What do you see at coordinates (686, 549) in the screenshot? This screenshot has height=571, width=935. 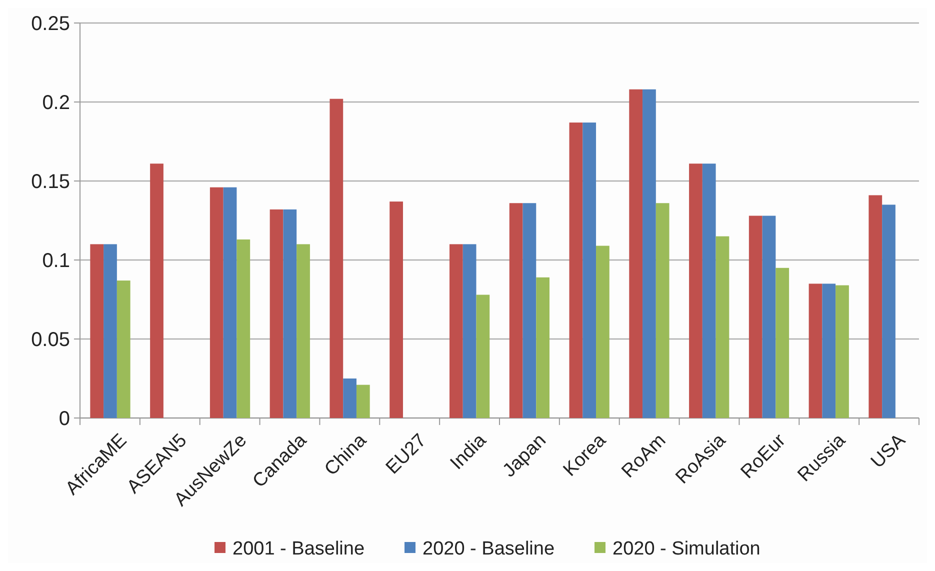 I see `legend-label: 2020 - Simulation` at bounding box center [686, 549].